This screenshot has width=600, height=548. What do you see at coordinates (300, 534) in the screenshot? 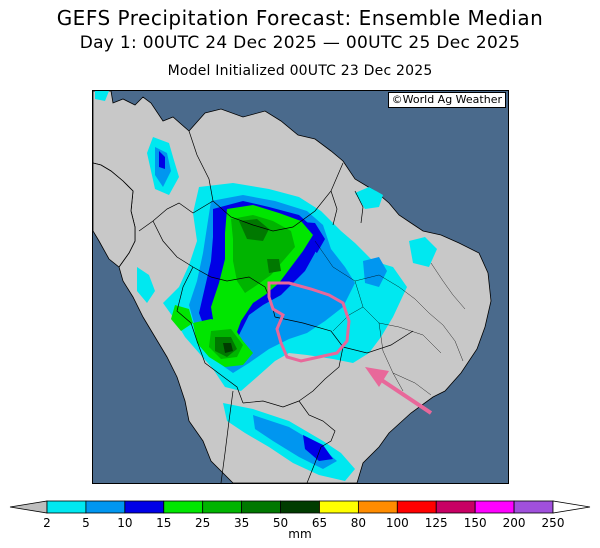
I see `colorbar-units: mm` at bounding box center [300, 534].